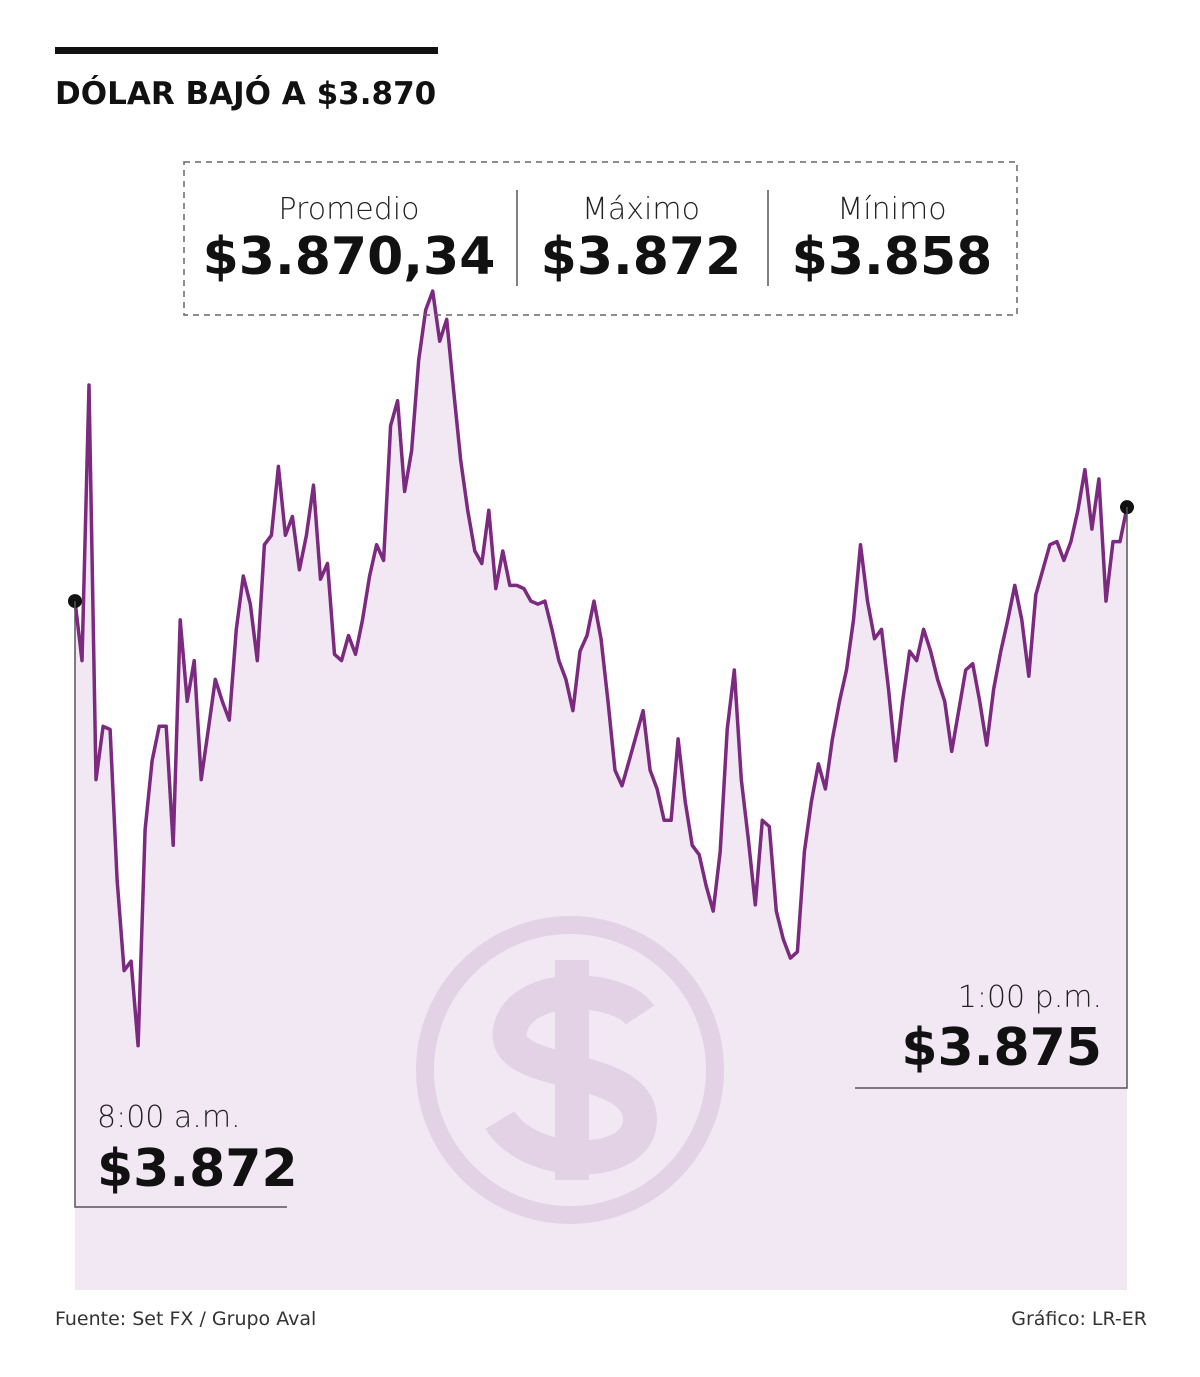 The width and height of the screenshot is (1200, 1377). I want to click on credit: Gráfico: LR-ER, so click(1079, 1319).